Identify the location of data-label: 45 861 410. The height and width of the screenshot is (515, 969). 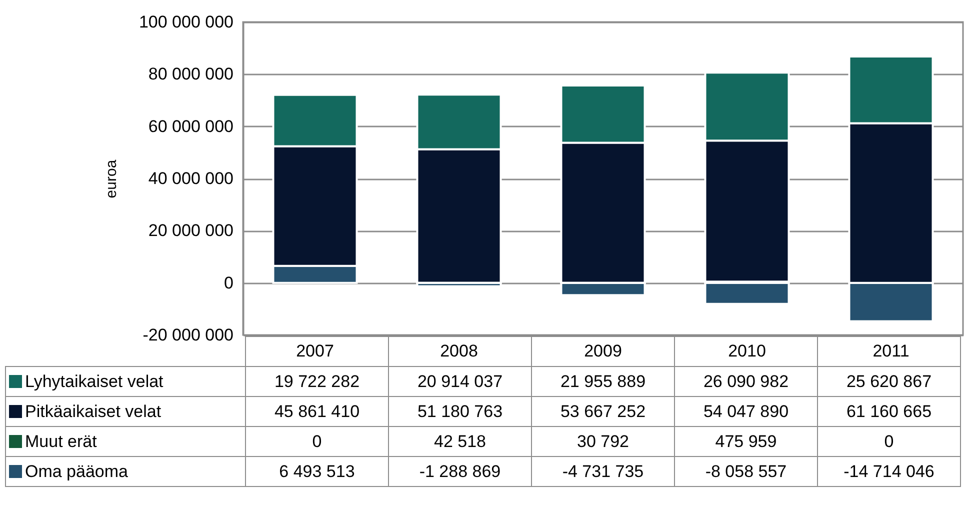
(317, 411).